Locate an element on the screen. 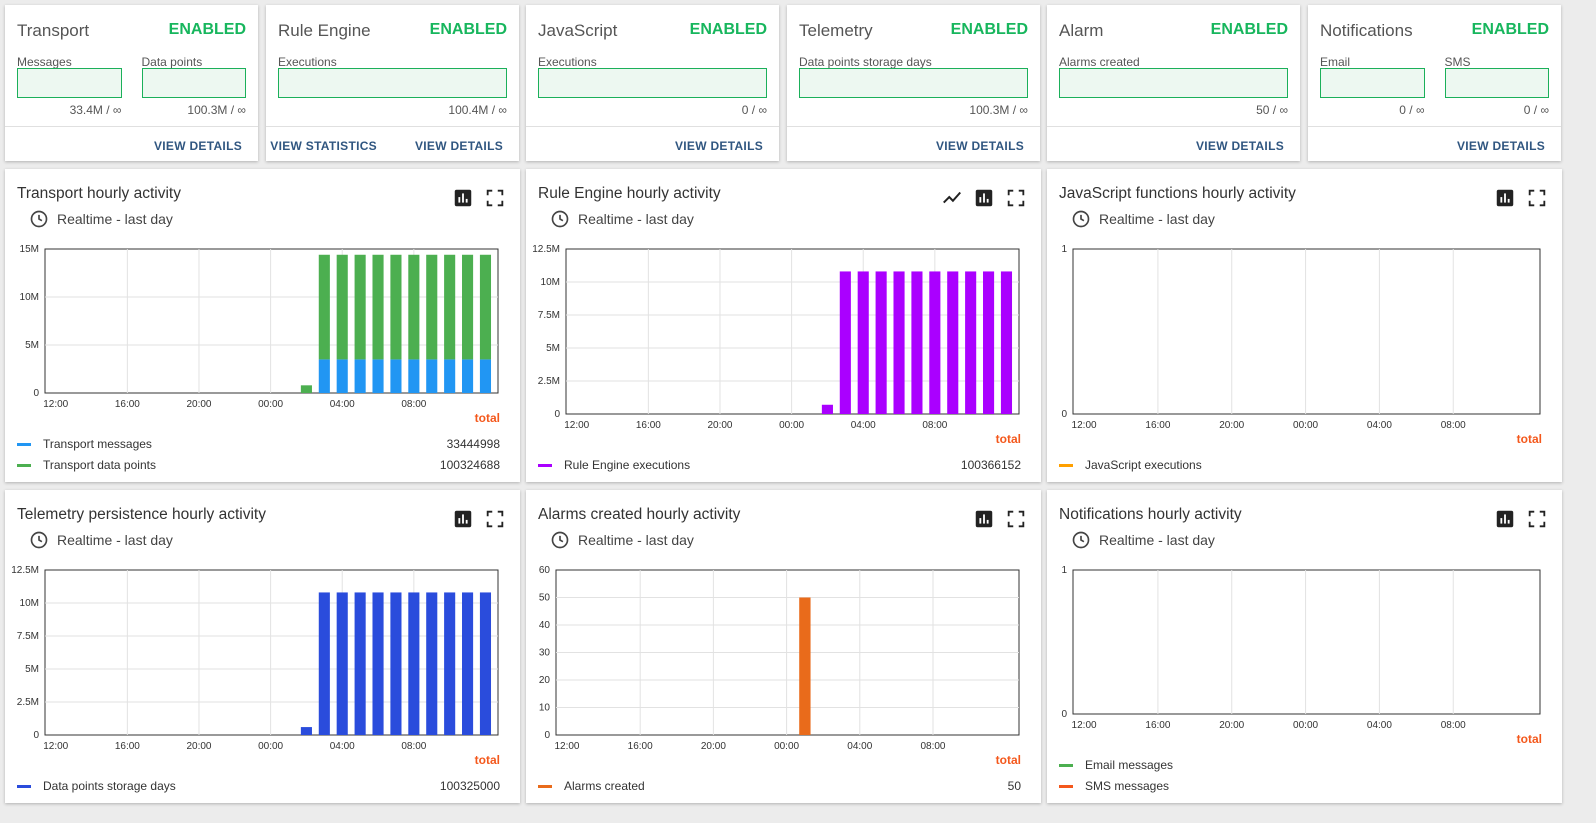  stat-field-label: Executions is located at coordinates (307, 62).